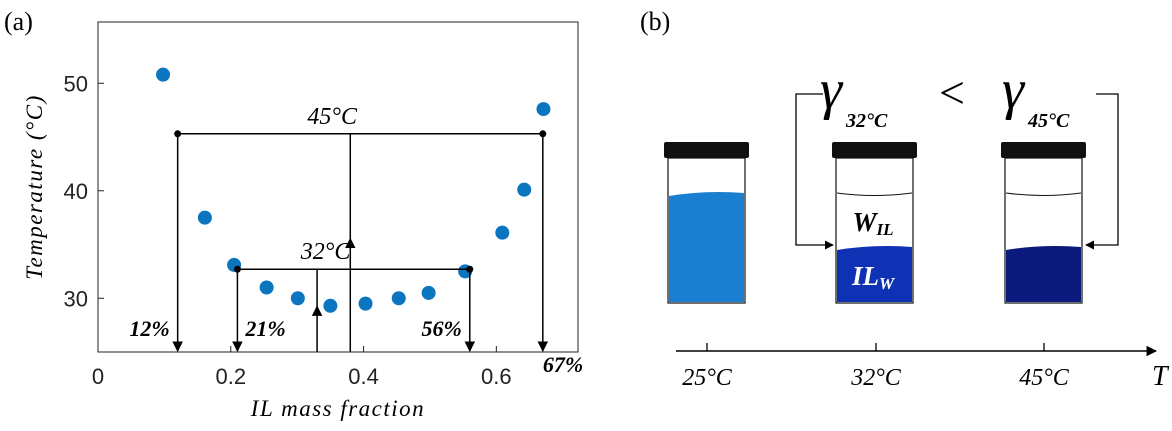 The height and width of the screenshot is (431, 1172). I want to click on y-tick-label: 50, so click(76, 83).